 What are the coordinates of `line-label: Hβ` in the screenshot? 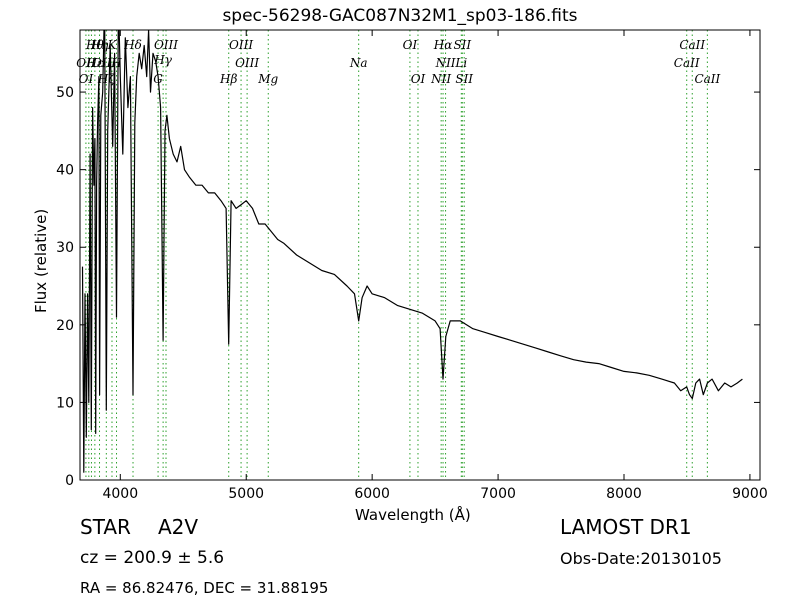 It's located at (228, 79).